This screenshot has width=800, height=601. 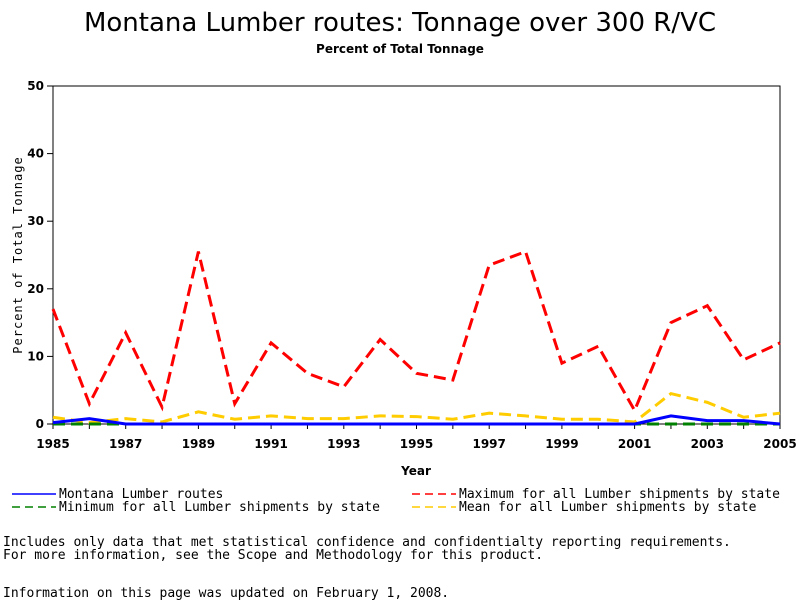 What do you see at coordinates (125, 444) in the screenshot?
I see `x-tick-label: 1987` at bounding box center [125, 444].